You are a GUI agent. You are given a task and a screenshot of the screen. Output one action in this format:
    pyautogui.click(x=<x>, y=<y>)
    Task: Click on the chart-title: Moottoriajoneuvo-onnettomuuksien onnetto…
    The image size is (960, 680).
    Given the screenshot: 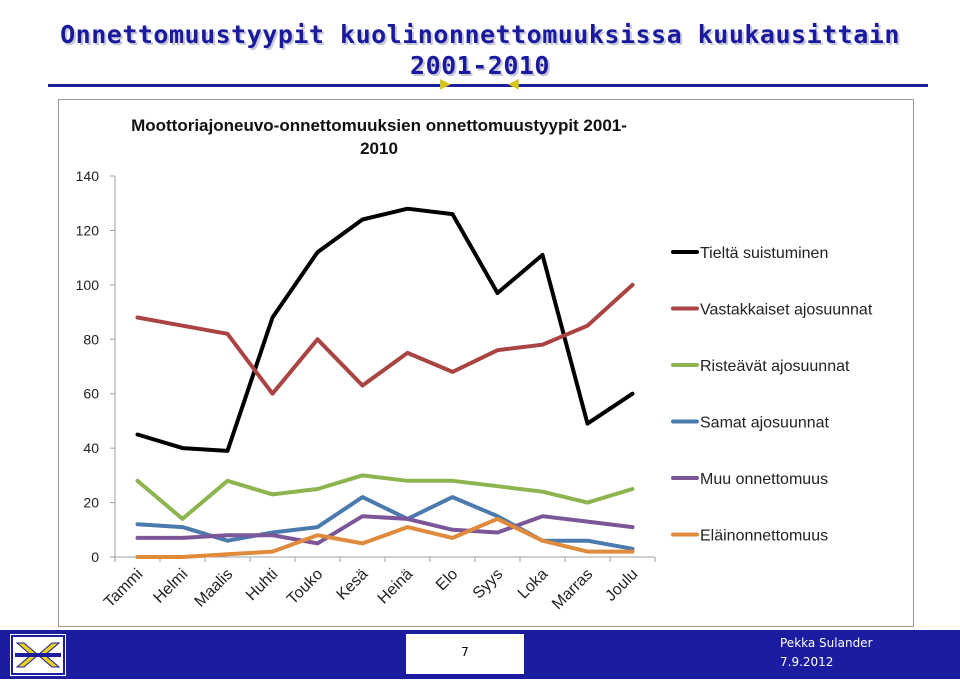 What is the action you would take?
    pyautogui.click(x=379, y=125)
    